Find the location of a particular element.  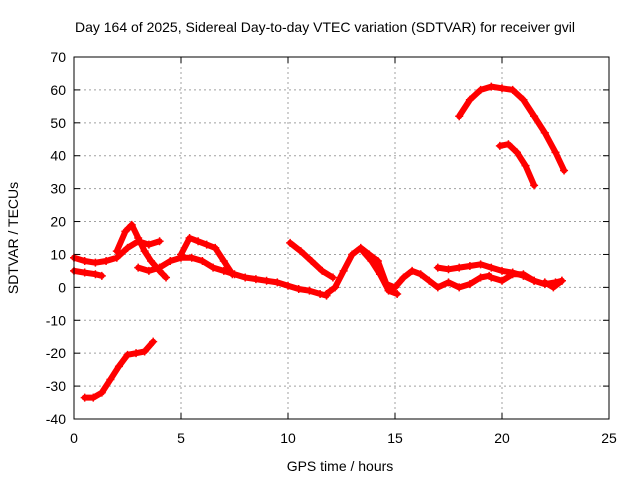

x-axis-label: GPS time / hours is located at coordinates (340, 466).